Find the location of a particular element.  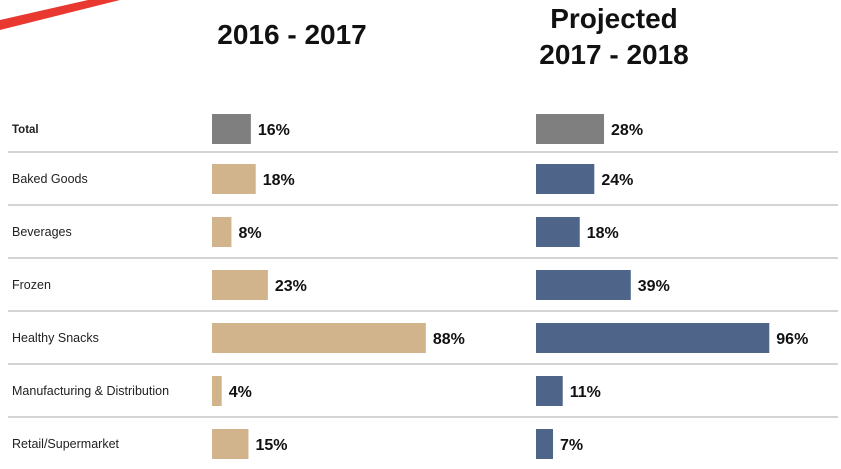

category-label: Healthy Snacks is located at coordinates (55, 338).